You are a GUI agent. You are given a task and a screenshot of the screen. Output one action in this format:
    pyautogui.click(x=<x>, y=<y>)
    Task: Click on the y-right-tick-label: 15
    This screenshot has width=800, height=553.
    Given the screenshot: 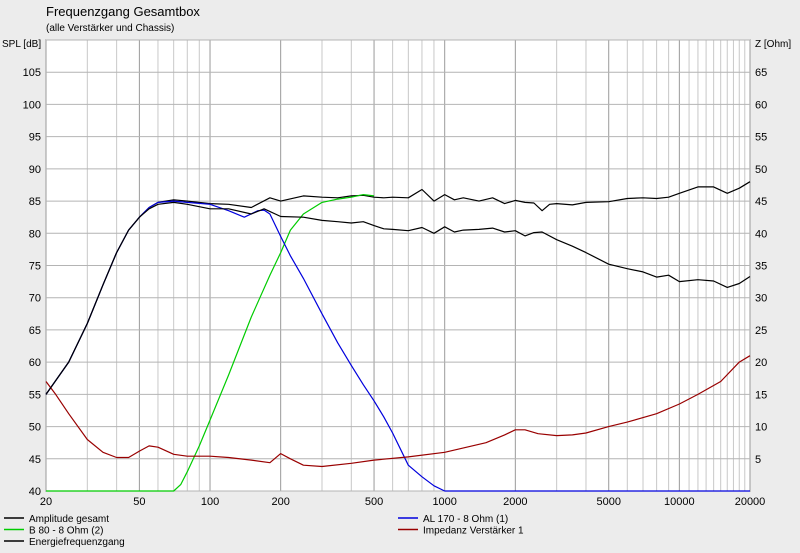 What is the action you would take?
    pyautogui.click(x=761, y=395)
    